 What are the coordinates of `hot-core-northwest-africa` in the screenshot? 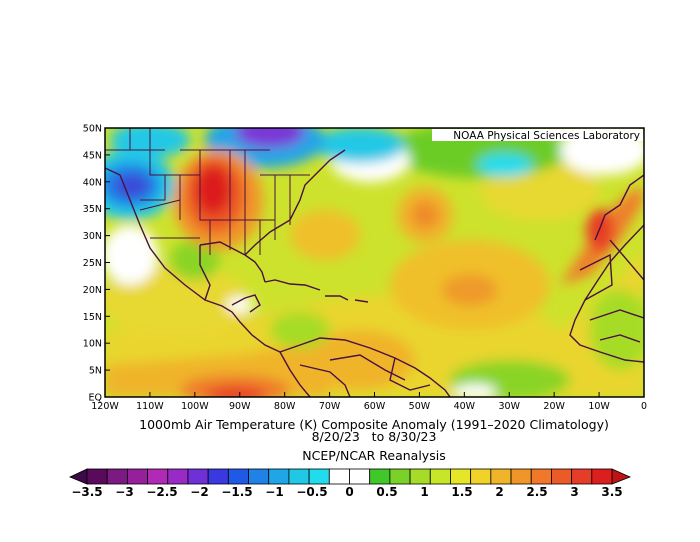 It's located at (600, 230).